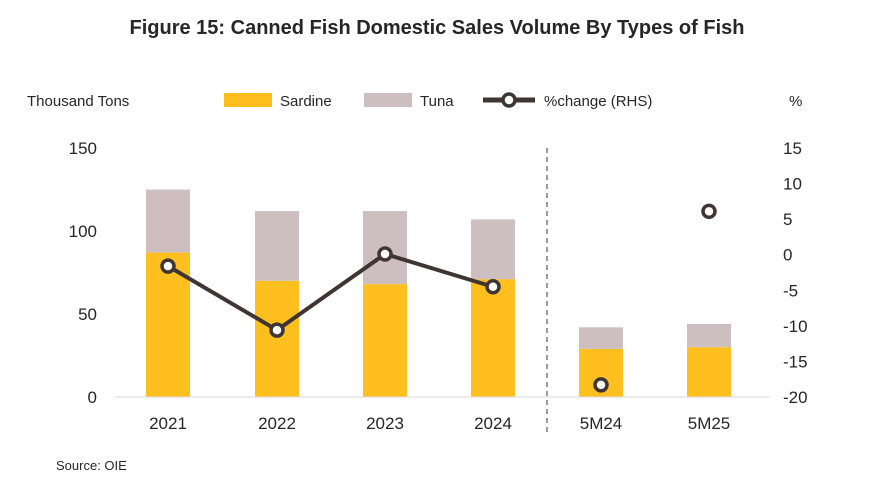 The image size is (870, 494). What do you see at coordinates (709, 423) in the screenshot?
I see `x-tick-label: 5M25` at bounding box center [709, 423].